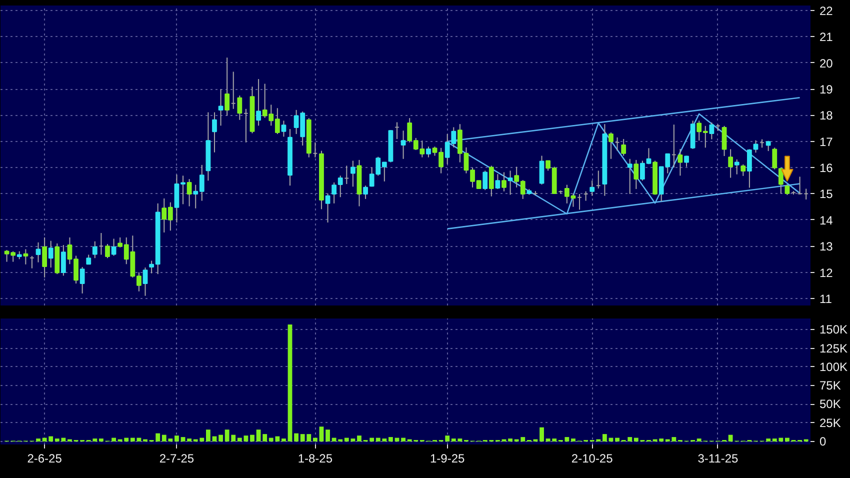 This screenshot has width=850, height=478. I want to click on y-tick-label: 18, so click(827, 115).